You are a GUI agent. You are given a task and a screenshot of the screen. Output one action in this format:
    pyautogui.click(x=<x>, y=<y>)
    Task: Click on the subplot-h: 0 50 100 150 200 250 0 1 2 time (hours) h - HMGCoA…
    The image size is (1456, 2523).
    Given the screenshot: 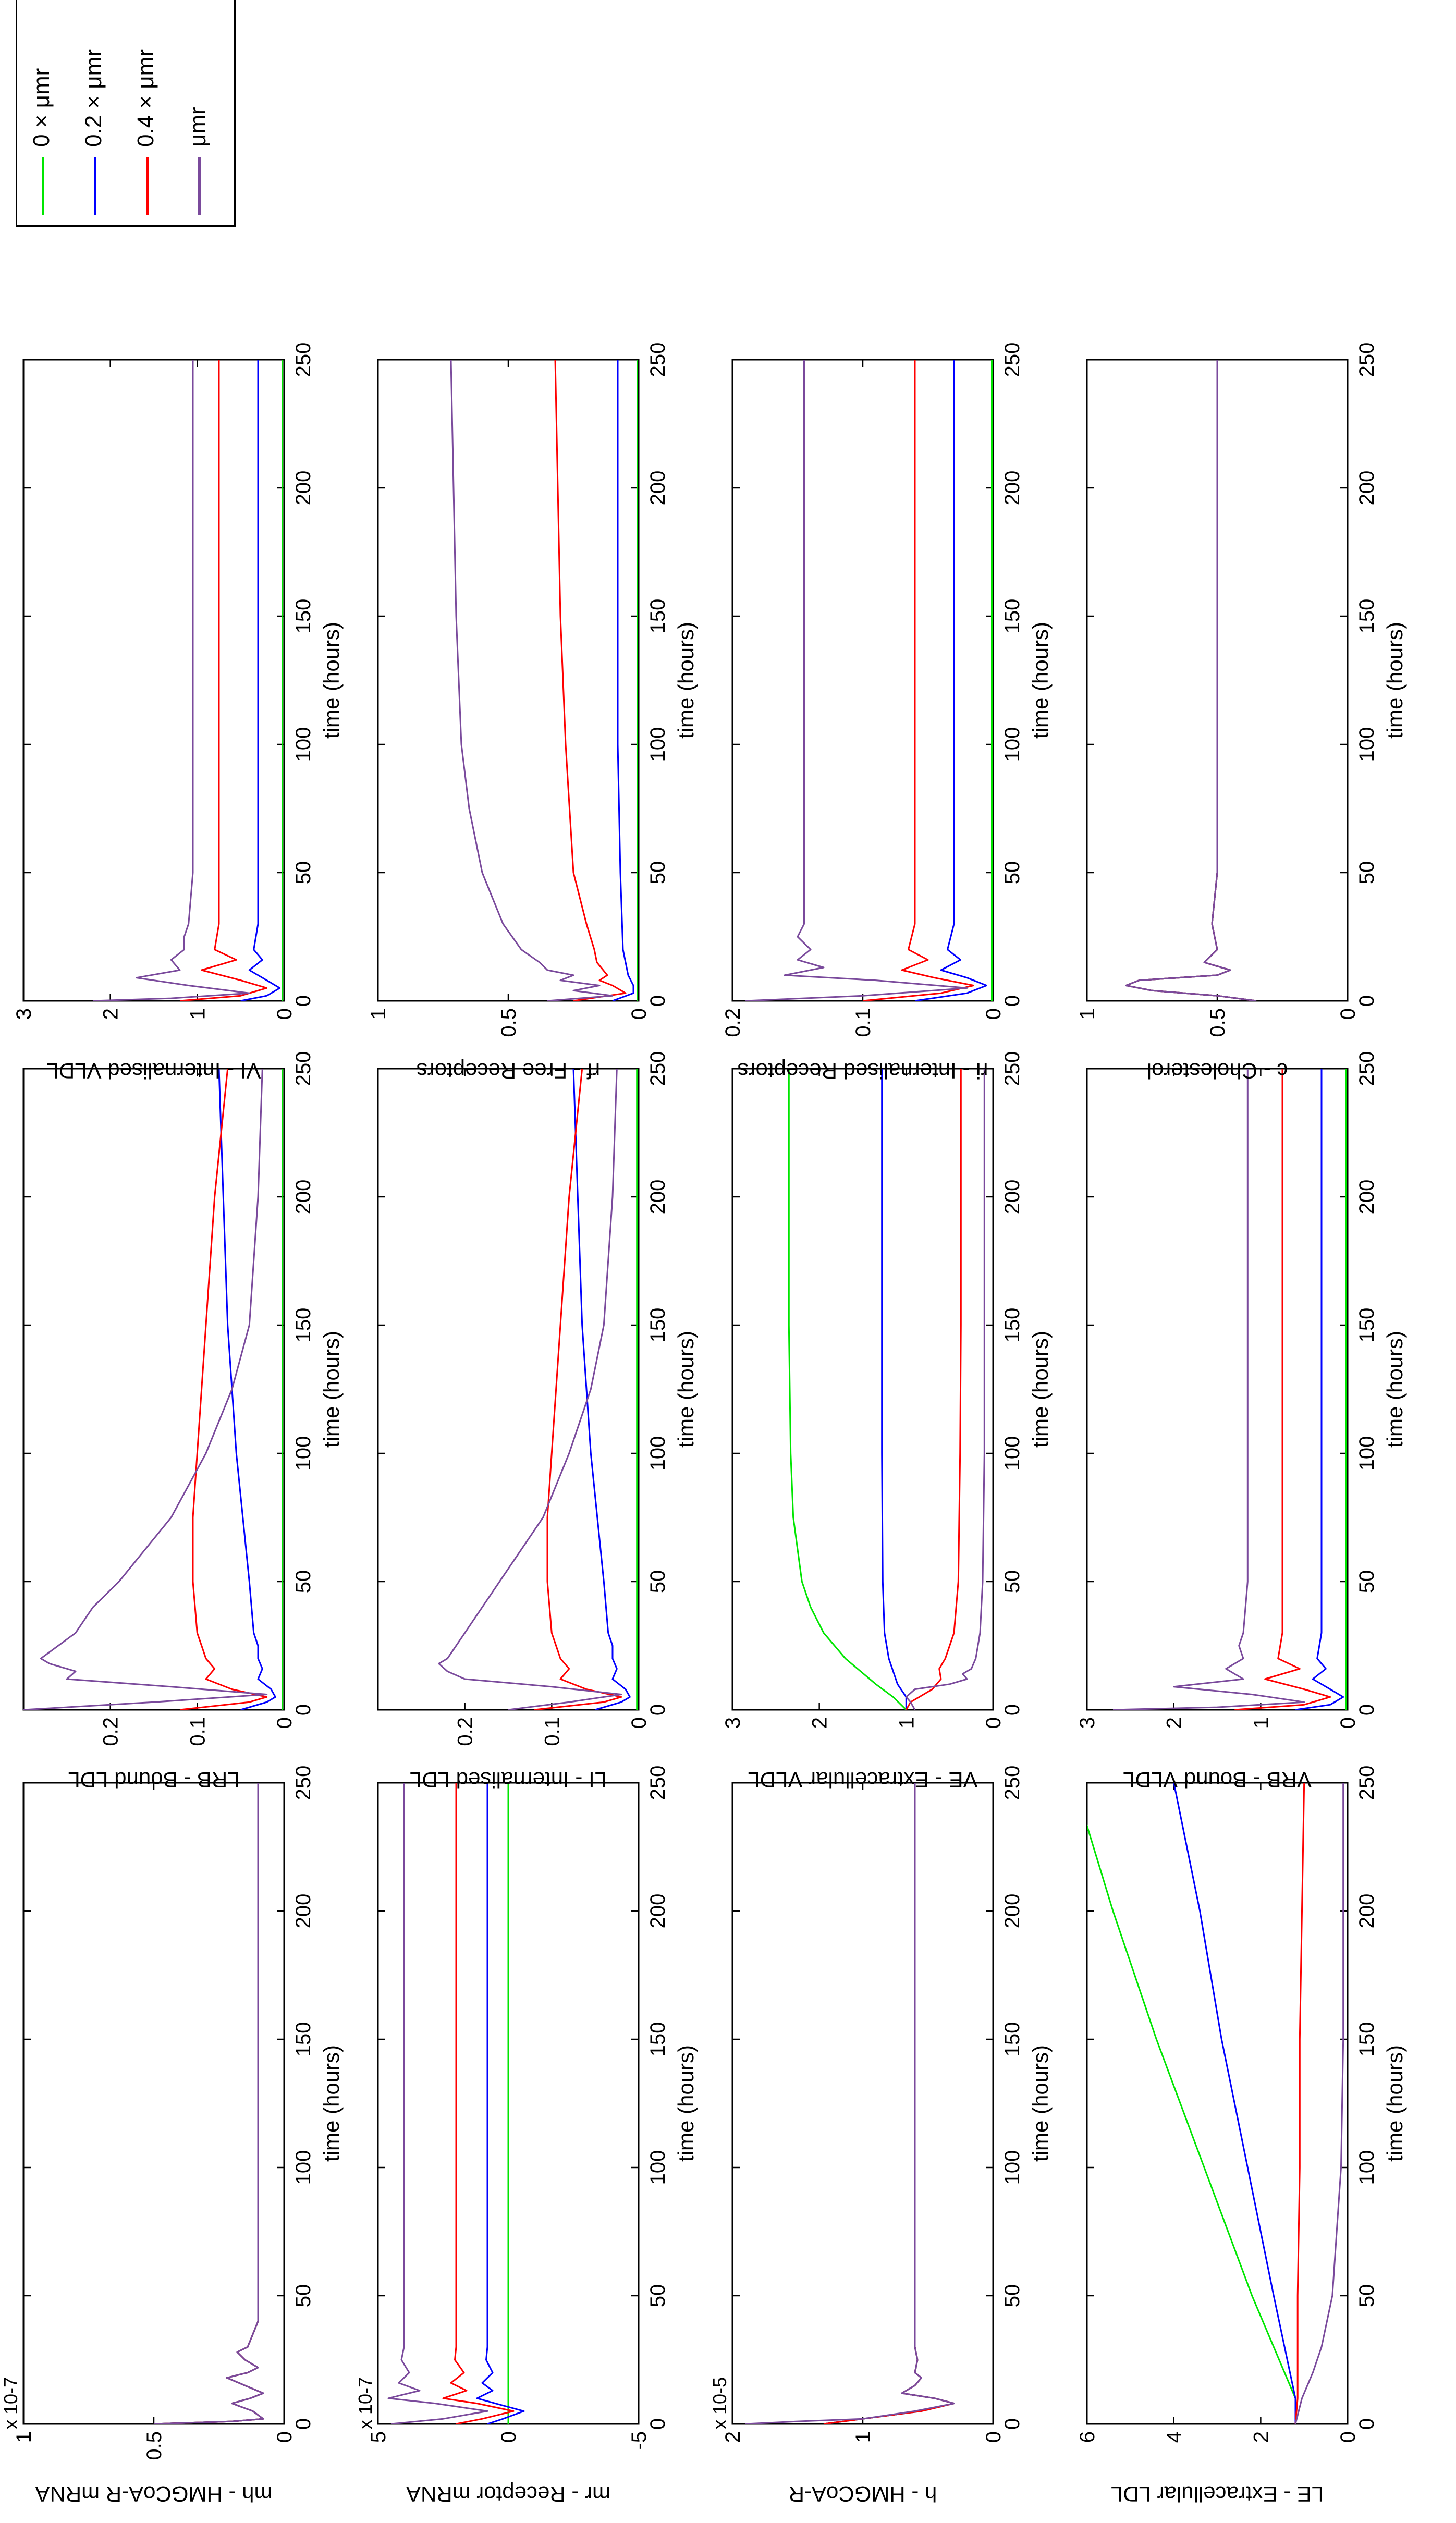 What is the action you would take?
    pyautogui.click(x=881, y=2136)
    